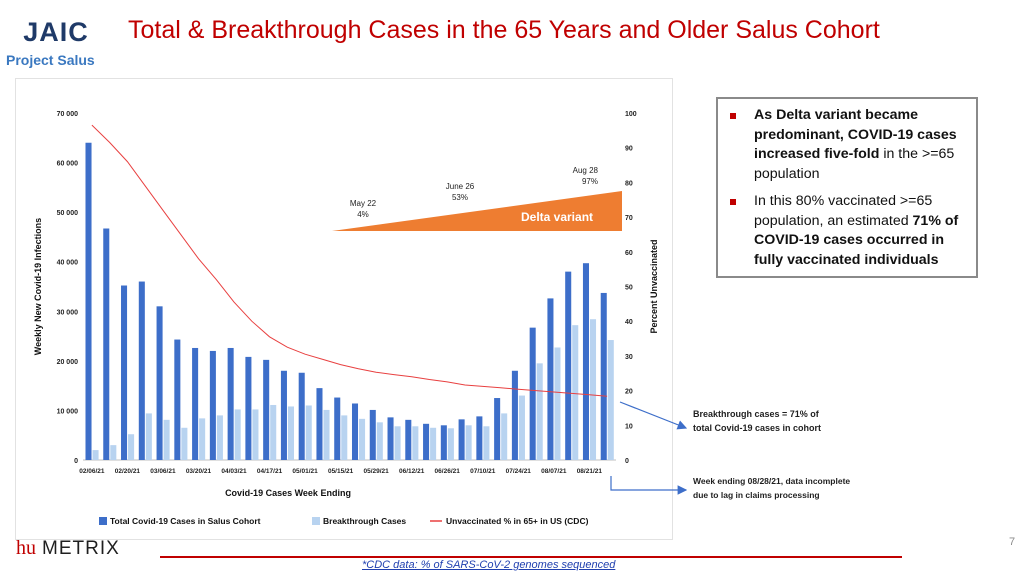  Describe the element at coordinates (38, 286) in the screenshot. I see `y-axis-title: Weekly New Covid-19 Infections` at that location.